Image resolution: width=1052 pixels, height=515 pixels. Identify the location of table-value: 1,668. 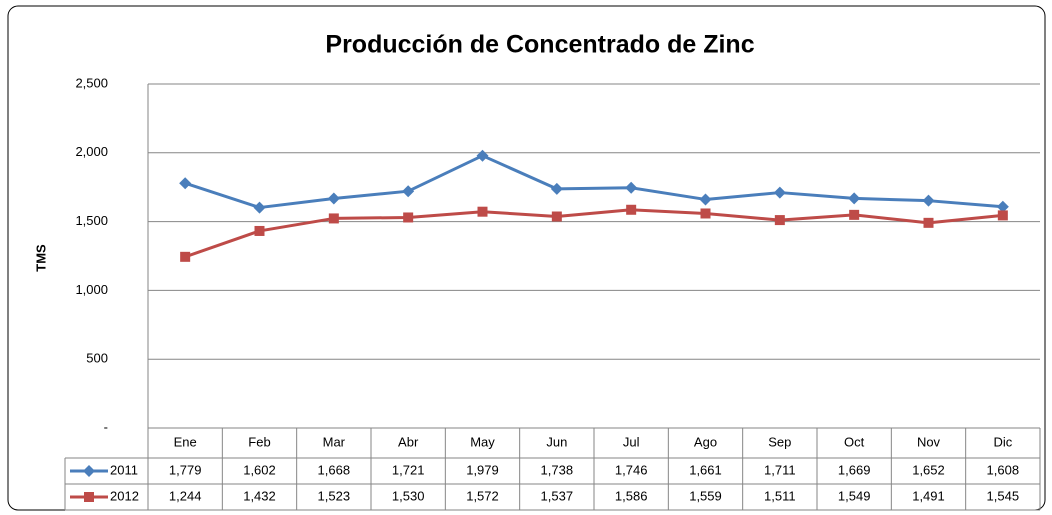
(334, 469).